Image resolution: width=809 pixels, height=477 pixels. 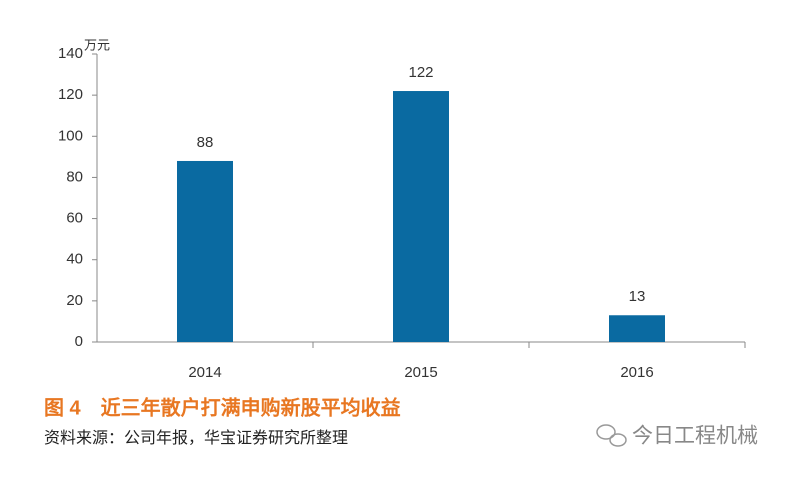 What do you see at coordinates (196, 438) in the screenshot?
I see `source-note: 资料来源：公司年报，华宝证券研究所整理` at bounding box center [196, 438].